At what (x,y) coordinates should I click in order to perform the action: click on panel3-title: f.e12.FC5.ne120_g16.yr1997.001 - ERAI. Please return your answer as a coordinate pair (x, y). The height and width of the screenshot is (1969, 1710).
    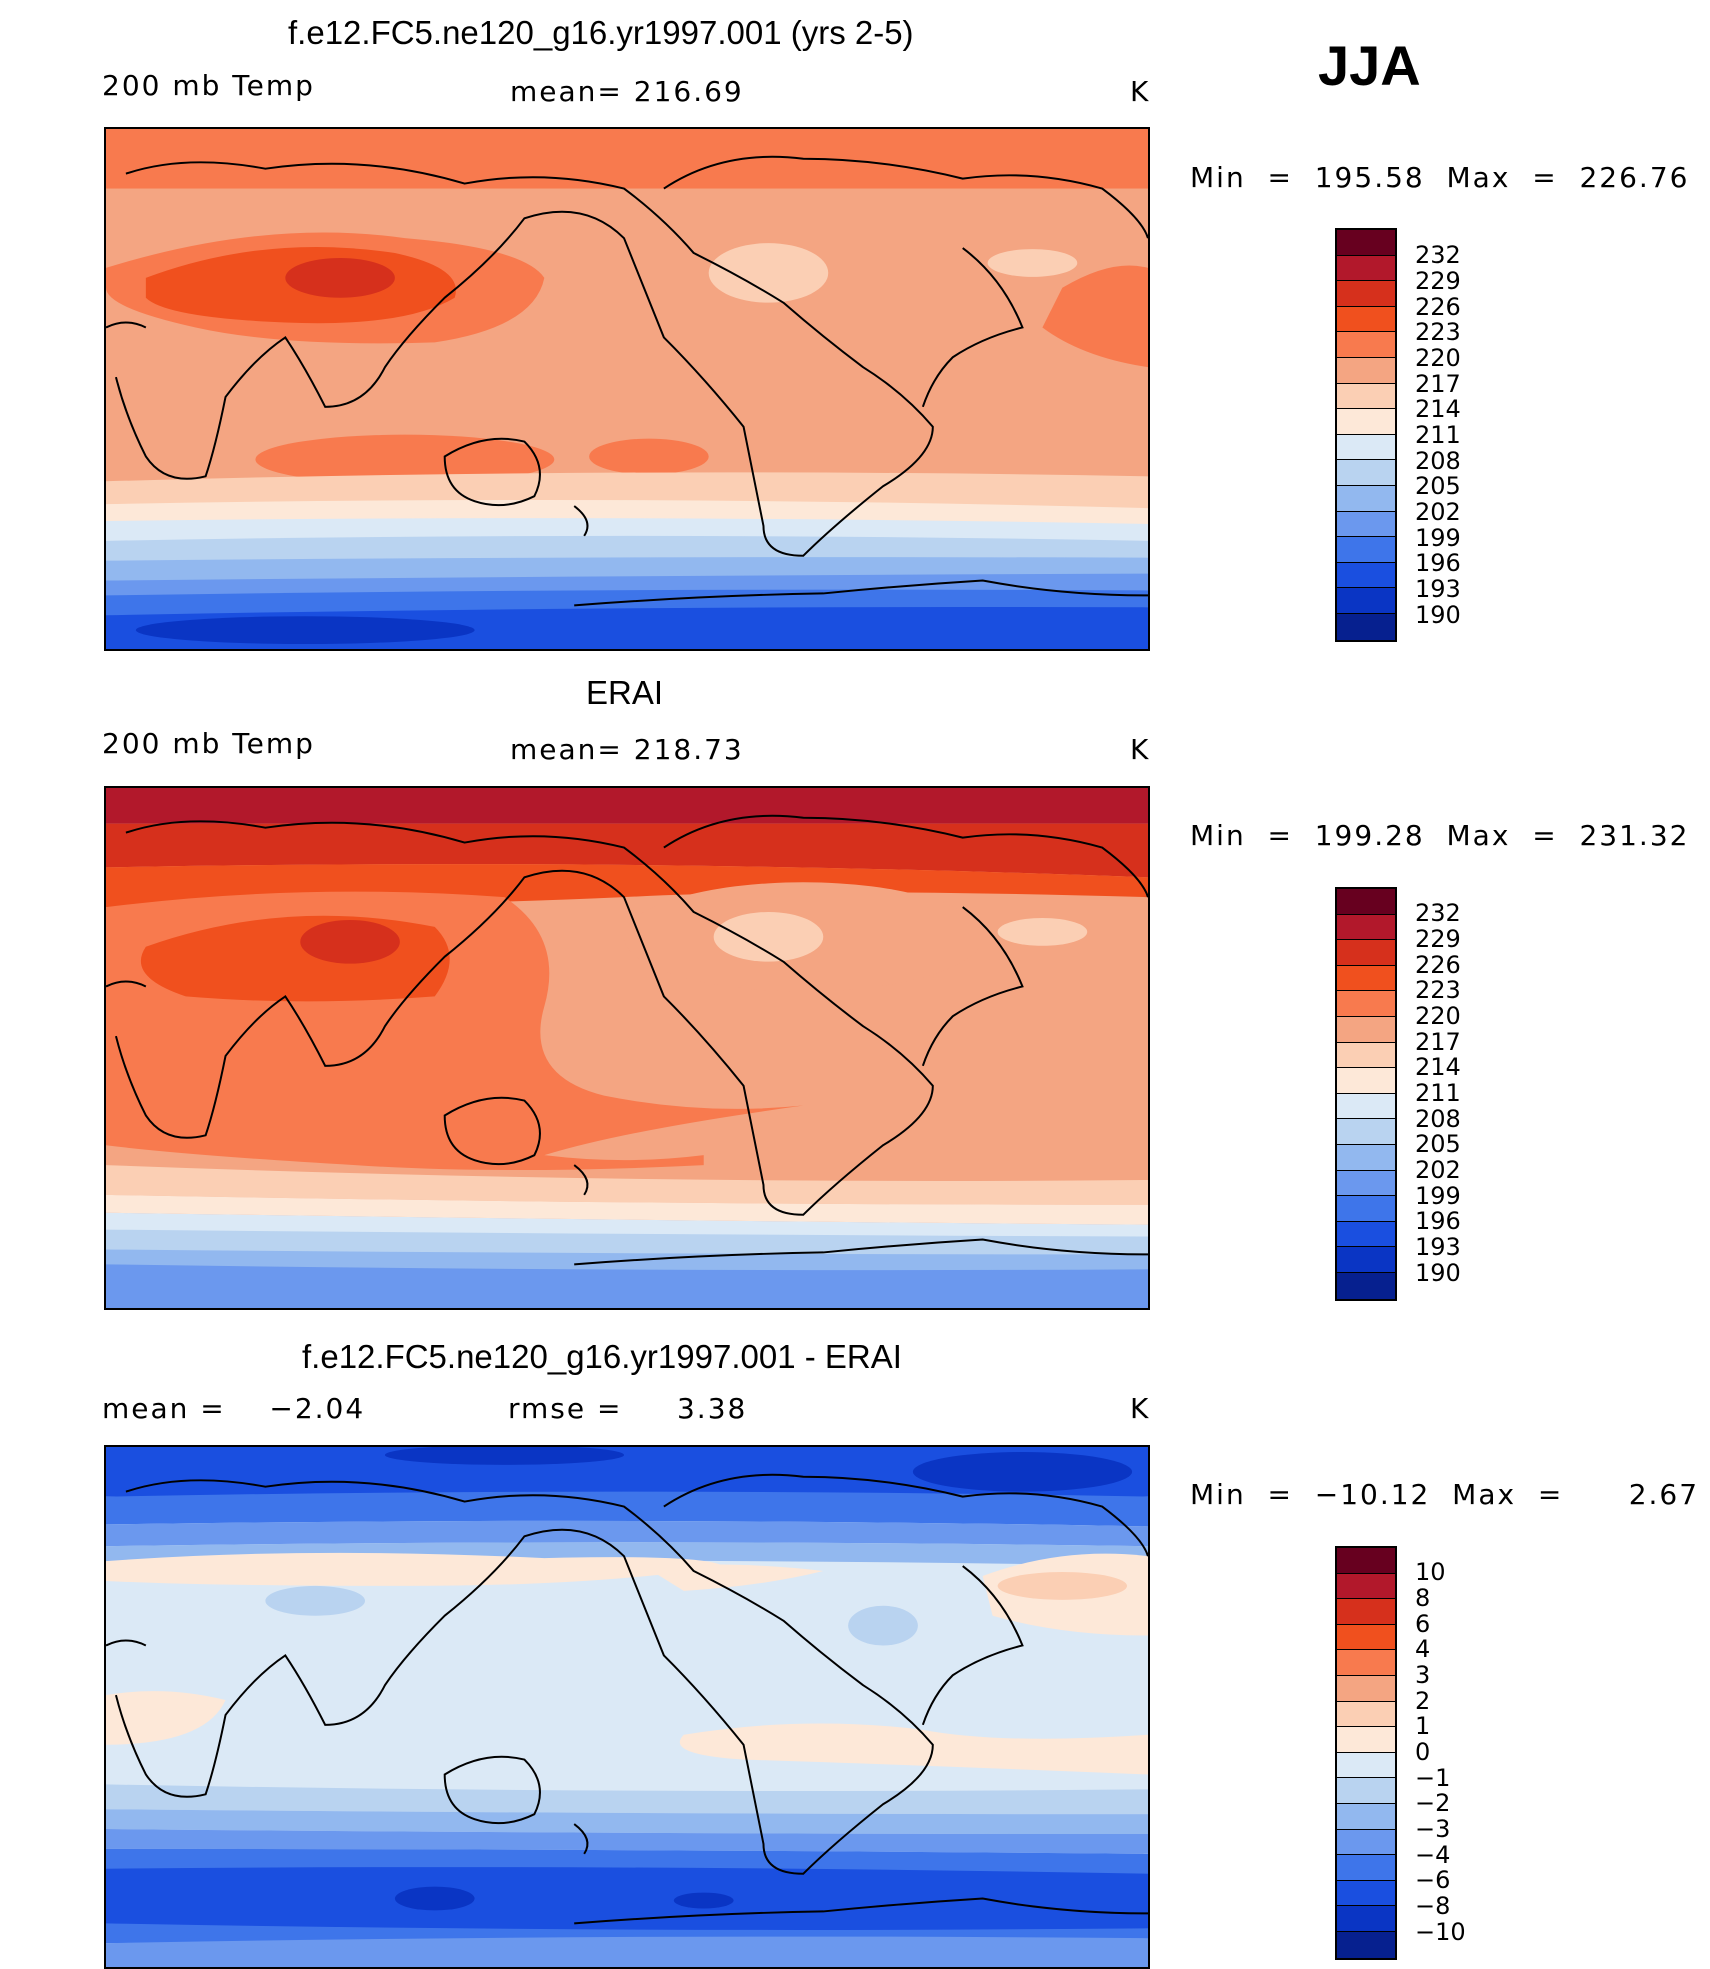
    Looking at the image, I should click on (602, 1356).